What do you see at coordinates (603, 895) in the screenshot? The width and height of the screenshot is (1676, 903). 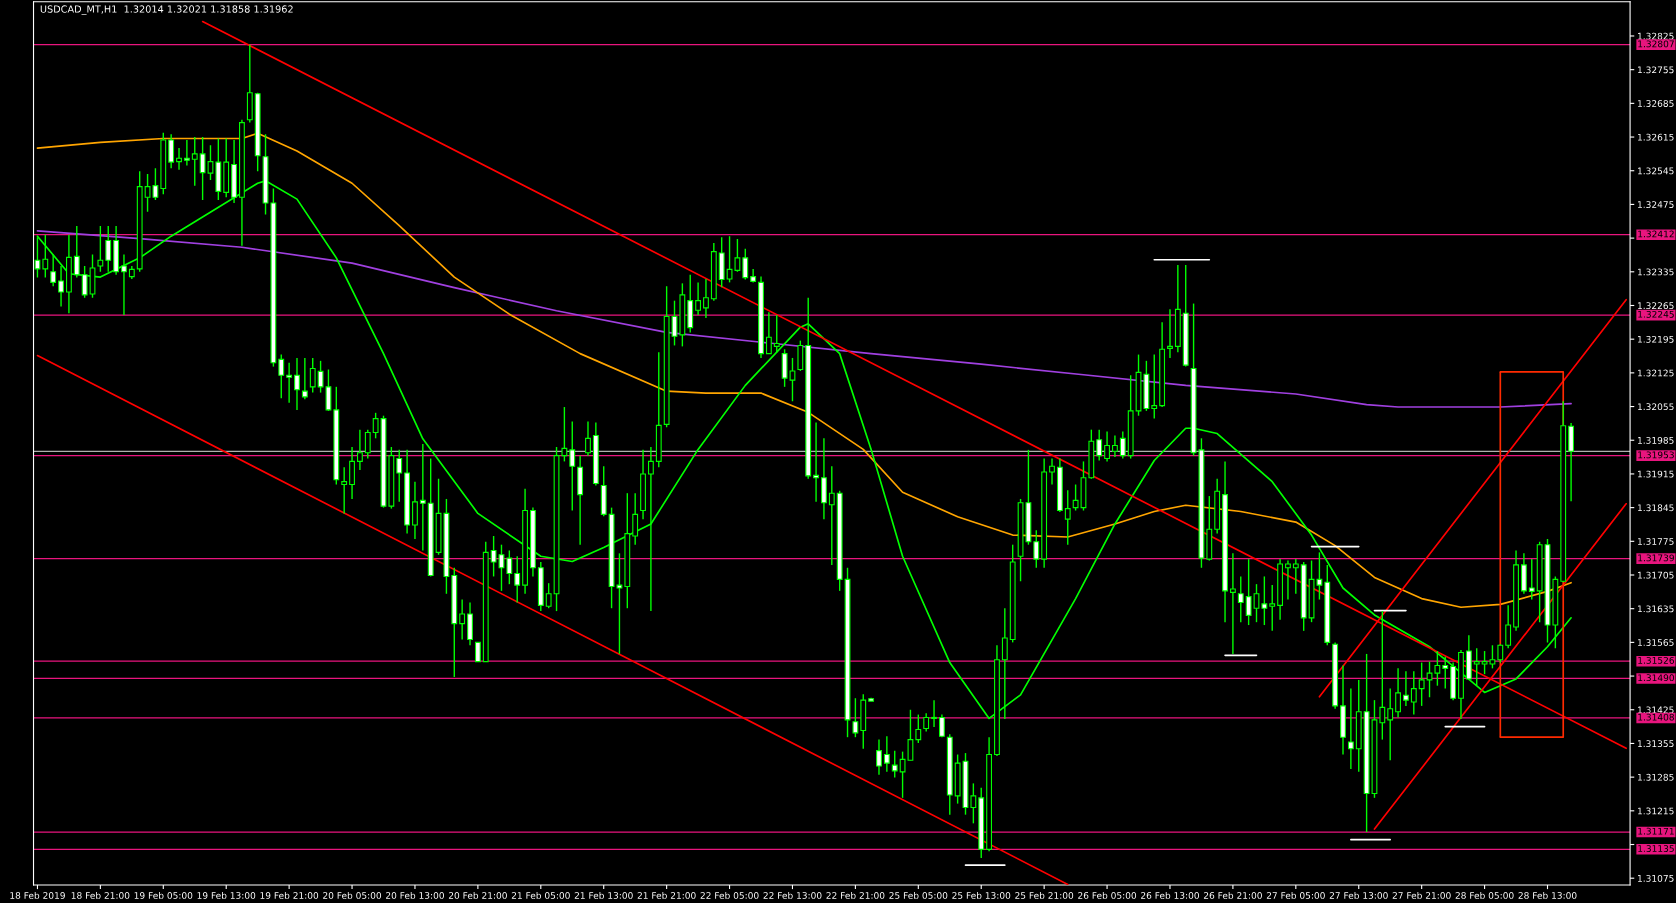 I see `x-tick-label: 21 Feb 13:00` at bounding box center [603, 895].